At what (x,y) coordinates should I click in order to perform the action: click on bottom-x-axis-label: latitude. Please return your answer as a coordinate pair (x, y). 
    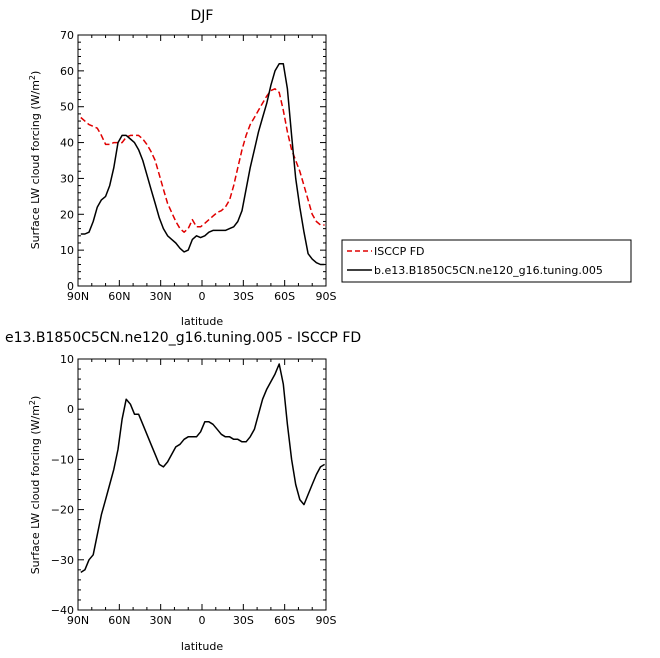
    Looking at the image, I should click on (202, 646).